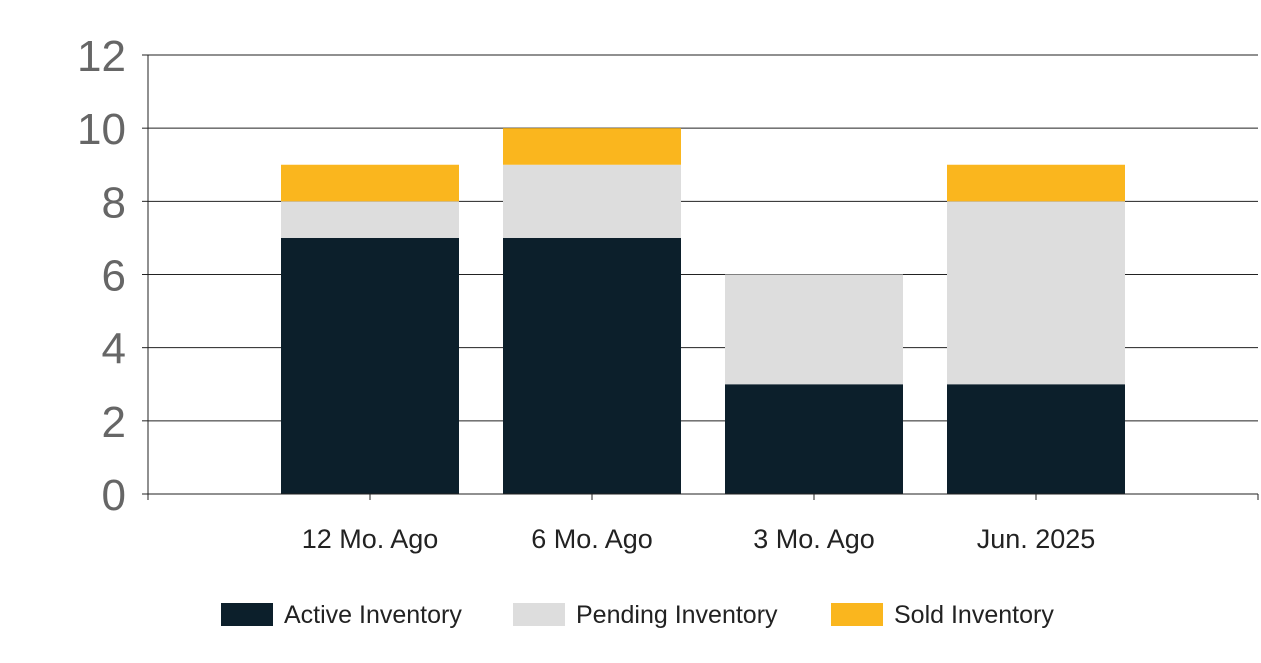 The height and width of the screenshot is (663, 1261). Describe the element at coordinates (114, 349) in the screenshot. I see `y-tick-label: 4` at that location.